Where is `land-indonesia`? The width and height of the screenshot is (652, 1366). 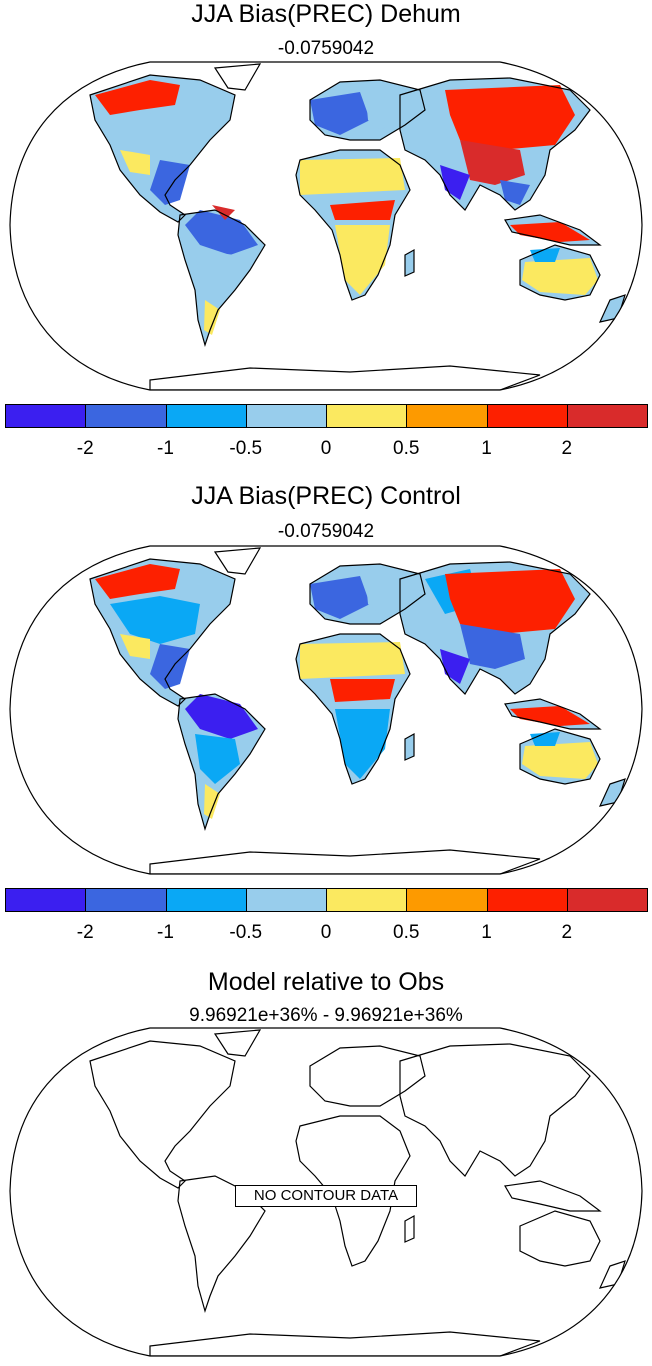 land-indonesia is located at coordinates (552, 1196).